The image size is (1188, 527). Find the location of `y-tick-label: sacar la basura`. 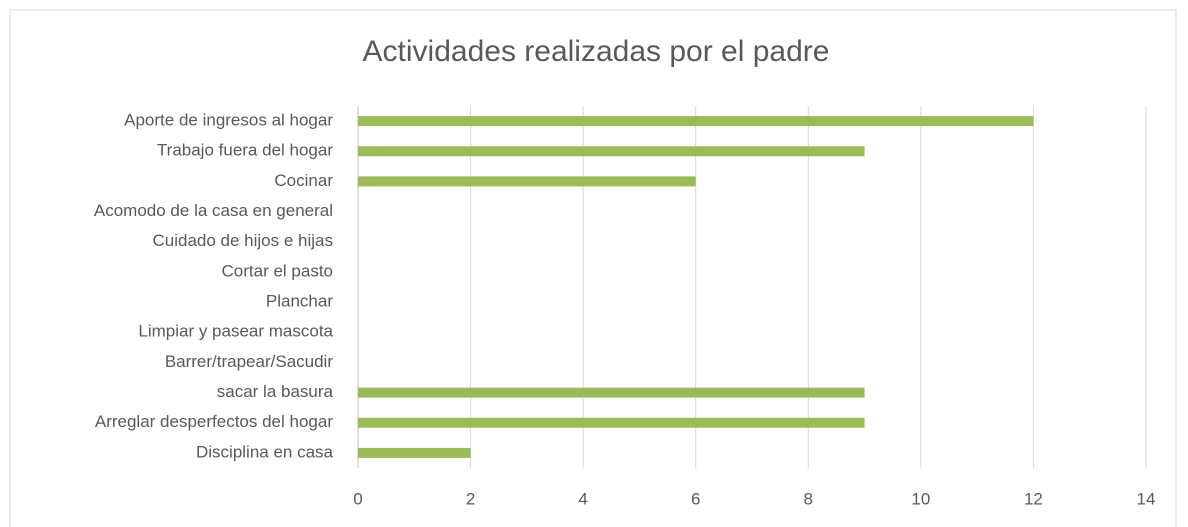

y-tick-label: sacar la basura is located at coordinates (275, 391).